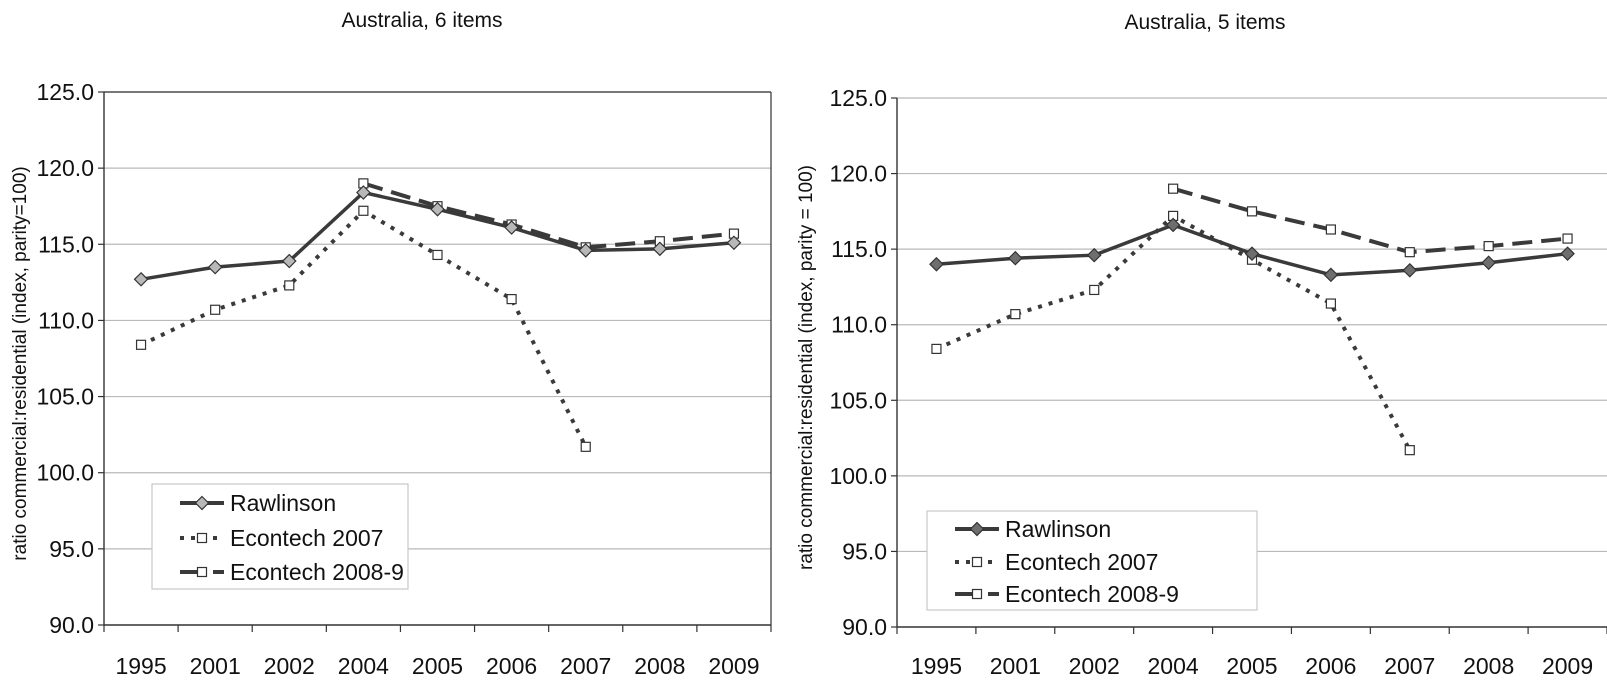 The width and height of the screenshot is (1607, 699). What do you see at coordinates (65, 168) in the screenshot?
I see `y-tick-label: 120.0` at bounding box center [65, 168].